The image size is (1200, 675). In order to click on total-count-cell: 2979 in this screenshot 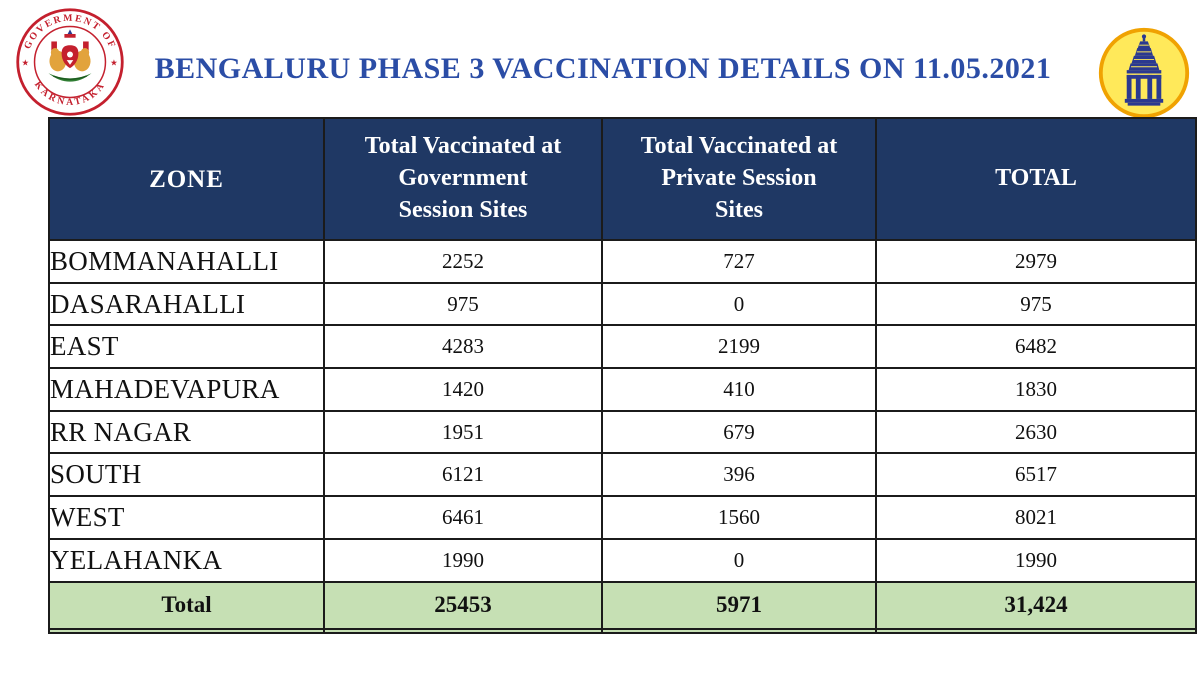, I will do `click(1036, 261)`.